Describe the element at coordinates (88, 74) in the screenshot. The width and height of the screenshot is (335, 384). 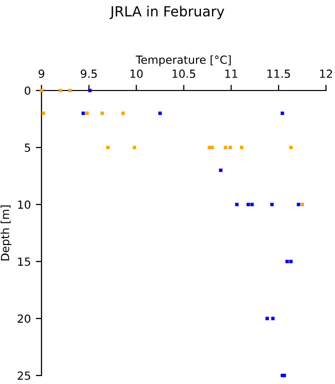
I see `x-tick-label: 9.5` at that location.